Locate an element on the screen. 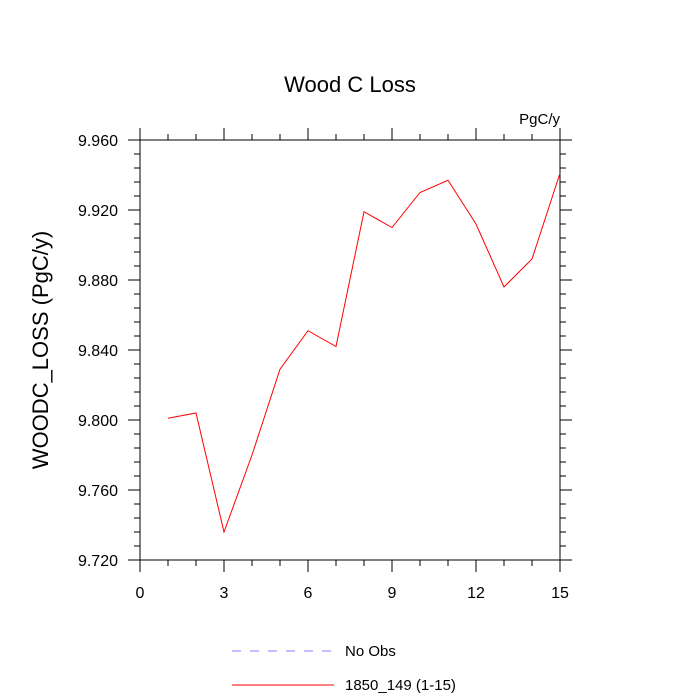 This screenshot has height=700, width=700. x-tick-label: 6 is located at coordinates (308, 593).